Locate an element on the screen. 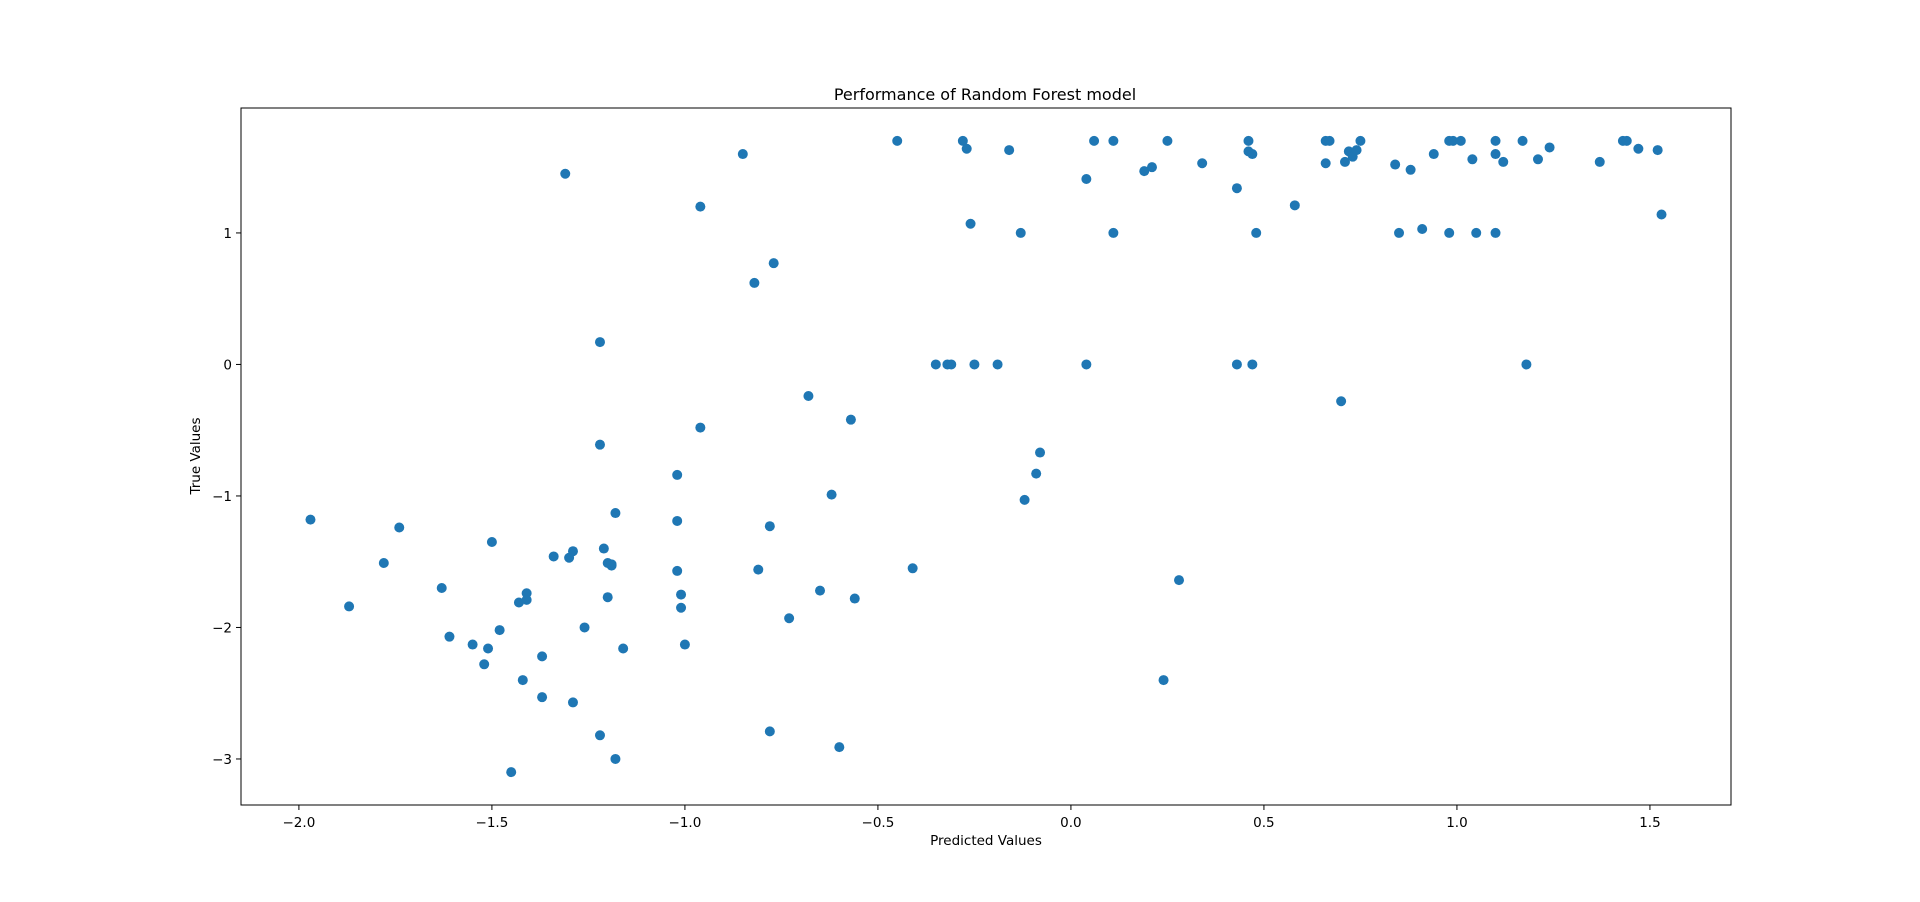  x-tick-label: 0.5 is located at coordinates (1263, 823).